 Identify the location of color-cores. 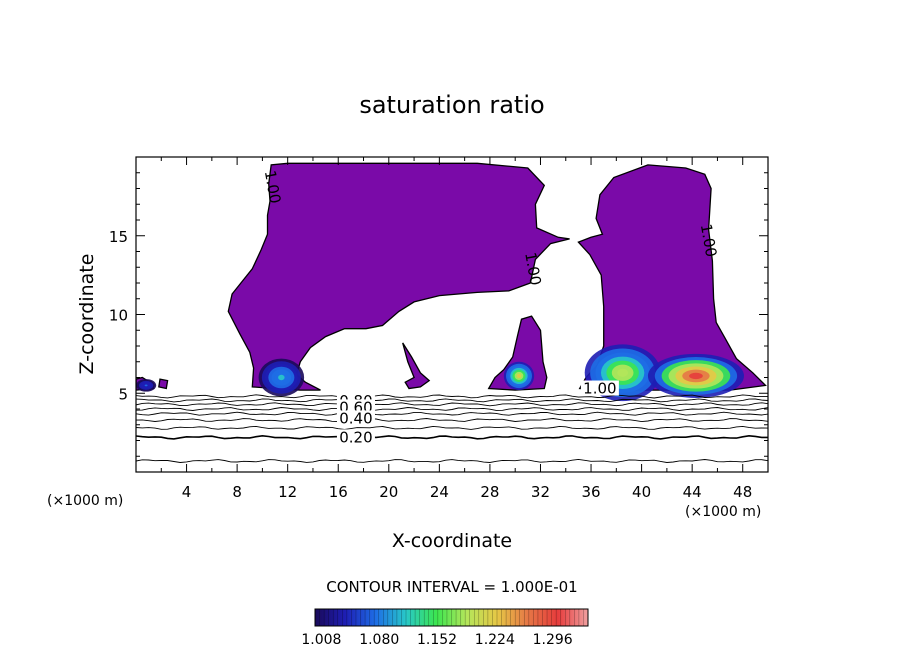
(440, 373).